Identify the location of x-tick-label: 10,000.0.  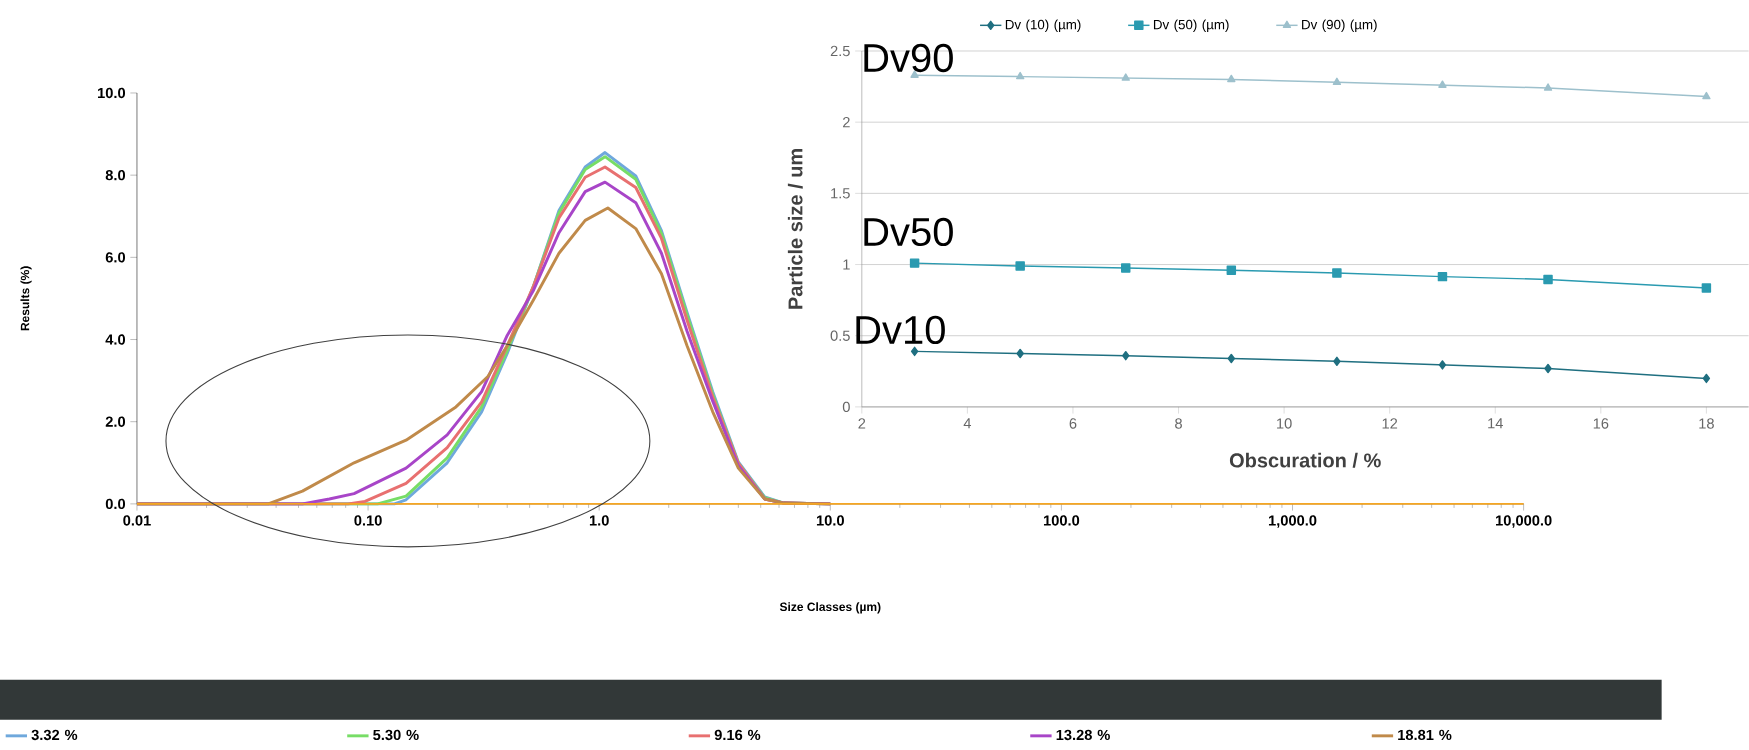
(1524, 521).